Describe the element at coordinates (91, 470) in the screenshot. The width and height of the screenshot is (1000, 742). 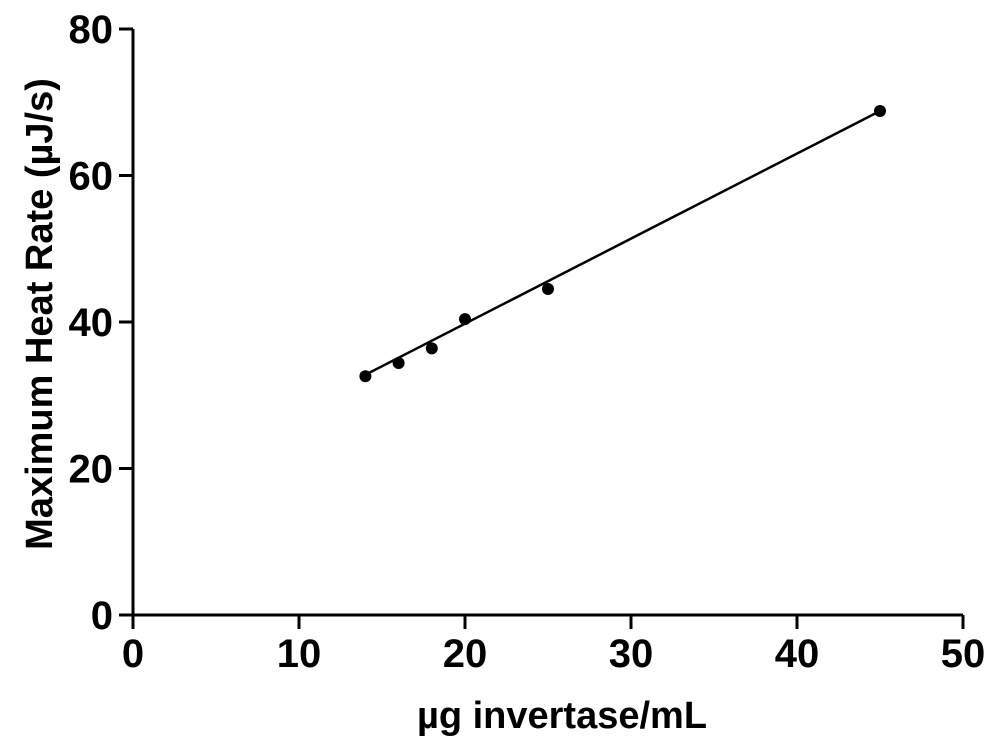
I see `y-tick-label: 20` at that location.